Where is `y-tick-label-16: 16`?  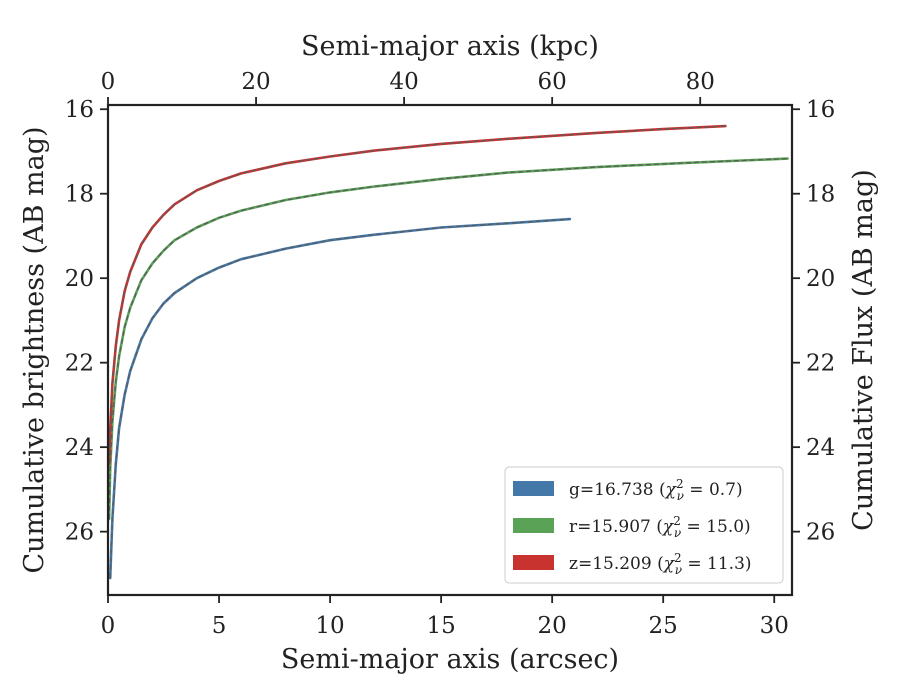 y-tick-label-16: 16 is located at coordinates (79, 110).